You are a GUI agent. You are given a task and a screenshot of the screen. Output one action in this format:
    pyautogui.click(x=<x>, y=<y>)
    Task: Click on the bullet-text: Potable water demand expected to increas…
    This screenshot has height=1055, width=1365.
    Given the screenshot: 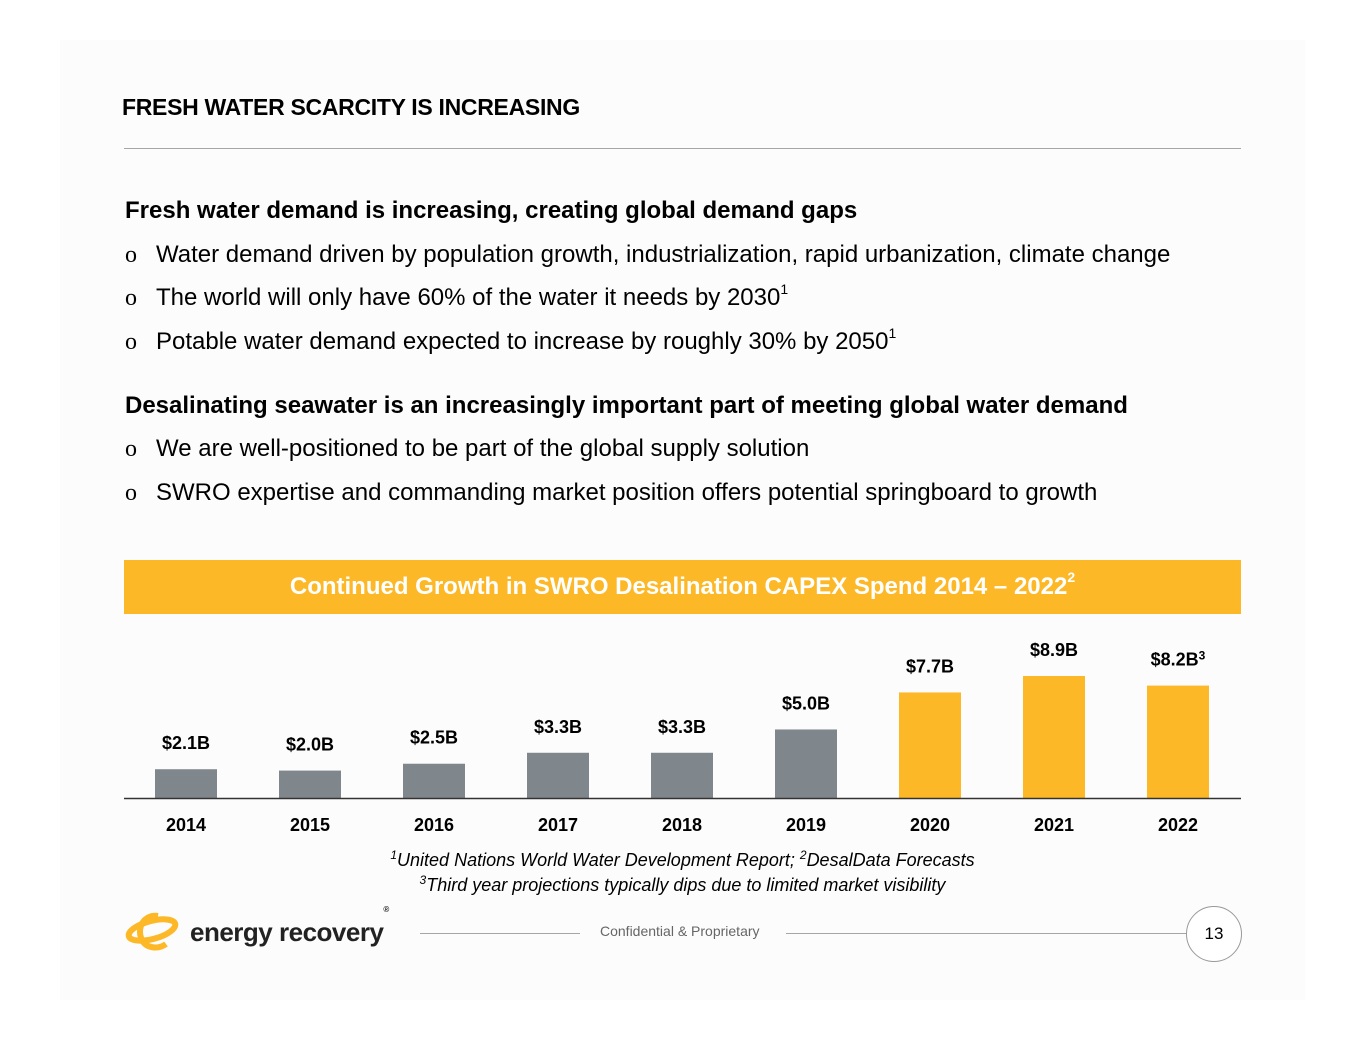 What is the action you would take?
    pyautogui.click(x=522, y=341)
    